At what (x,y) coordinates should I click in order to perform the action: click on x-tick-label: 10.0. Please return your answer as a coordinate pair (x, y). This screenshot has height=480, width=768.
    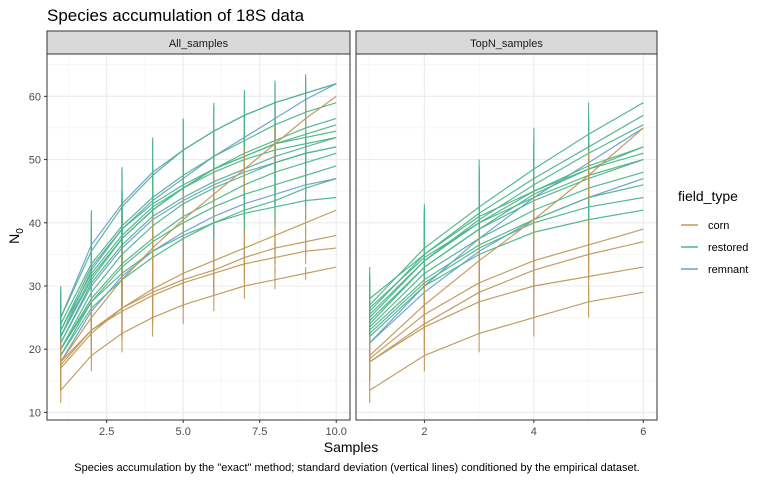
    Looking at the image, I should click on (336, 432).